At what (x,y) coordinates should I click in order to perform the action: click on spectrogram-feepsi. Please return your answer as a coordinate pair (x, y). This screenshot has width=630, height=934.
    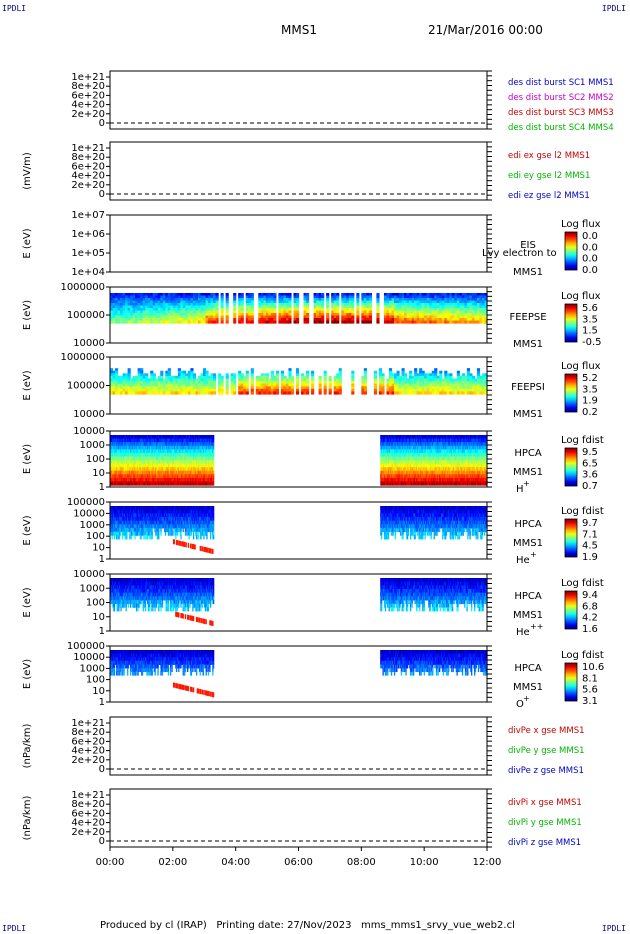
    Looking at the image, I should click on (299, 381).